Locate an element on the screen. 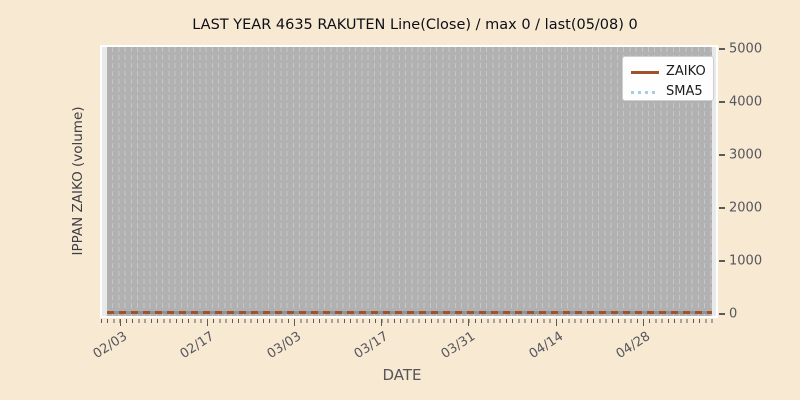 This screenshot has width=800, height=400. x-tick-label: 04/28 is located at coordinates (633, 345).